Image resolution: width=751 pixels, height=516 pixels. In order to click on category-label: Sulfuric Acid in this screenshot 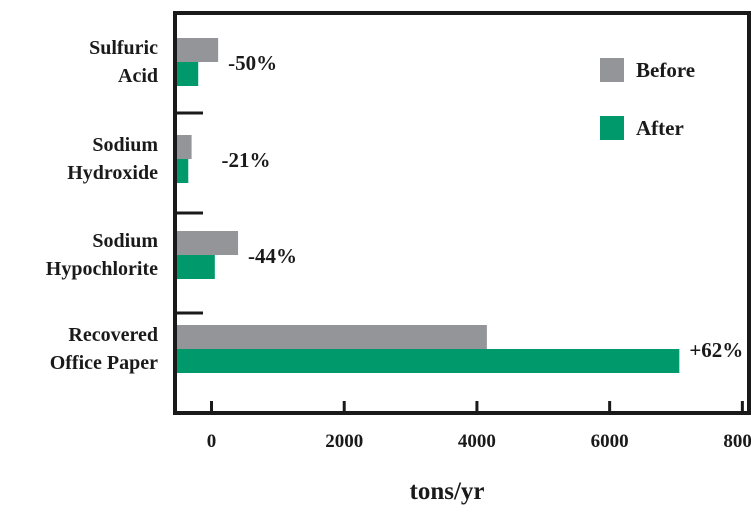, I will do `click(123, 62)`.